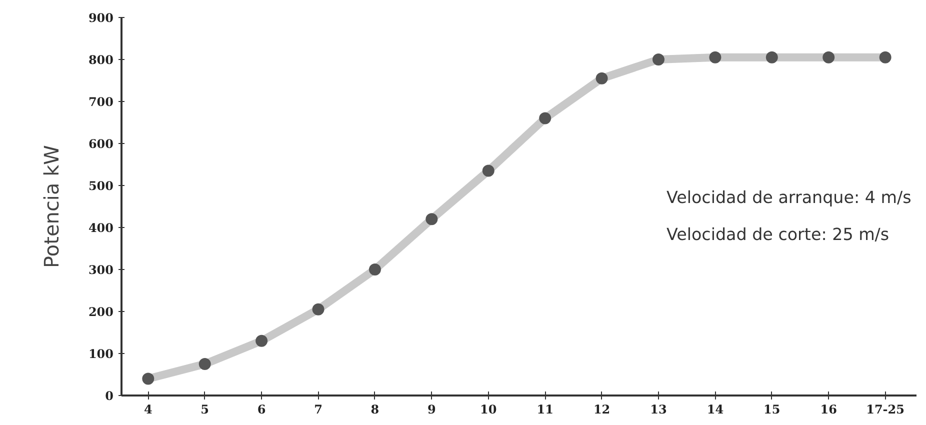 The width and height of the screenshot is (926, 425). Describe the element at coordinates (658, 409) in the screenshot. I see `x-tick-label: 13` at that location.